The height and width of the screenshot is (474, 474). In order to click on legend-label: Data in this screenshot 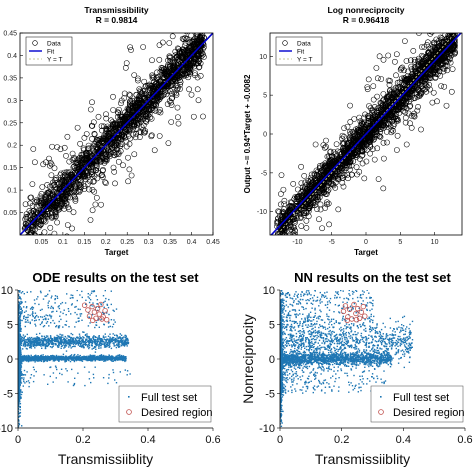, I will do `click(54, 44)`.